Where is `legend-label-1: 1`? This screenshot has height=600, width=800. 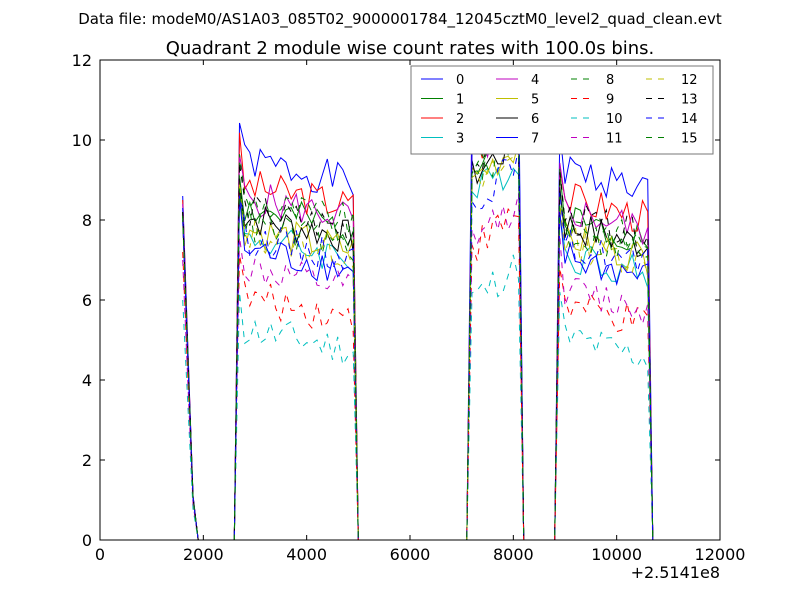
legend-label-1: 1 is located at coordinates (460, 100).